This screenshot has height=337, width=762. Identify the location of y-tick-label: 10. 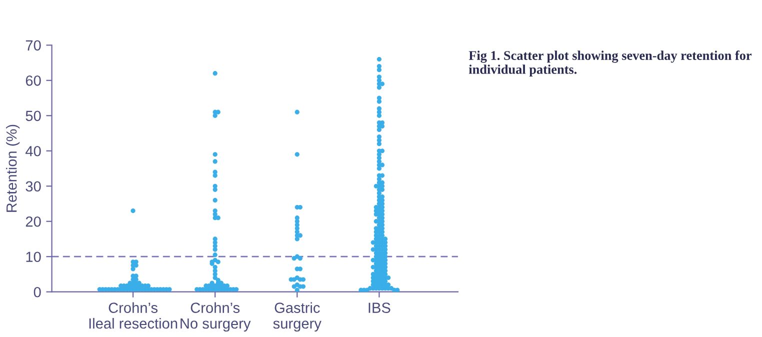
(33, 257).